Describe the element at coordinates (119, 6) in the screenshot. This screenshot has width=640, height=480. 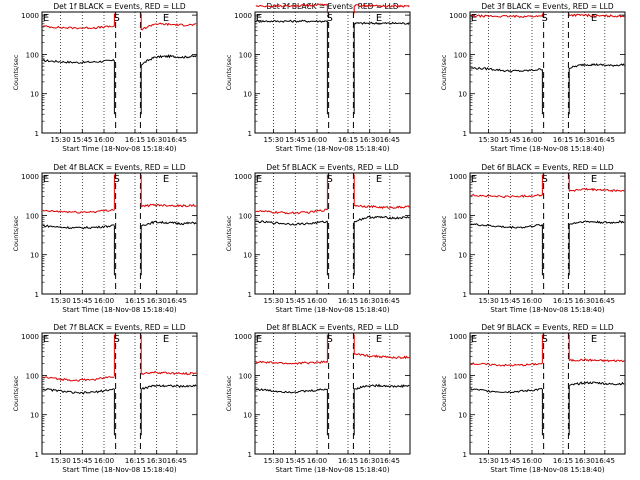
I see `panel-title: Det 1f BLACK = Events, RED = LLD` at that location.